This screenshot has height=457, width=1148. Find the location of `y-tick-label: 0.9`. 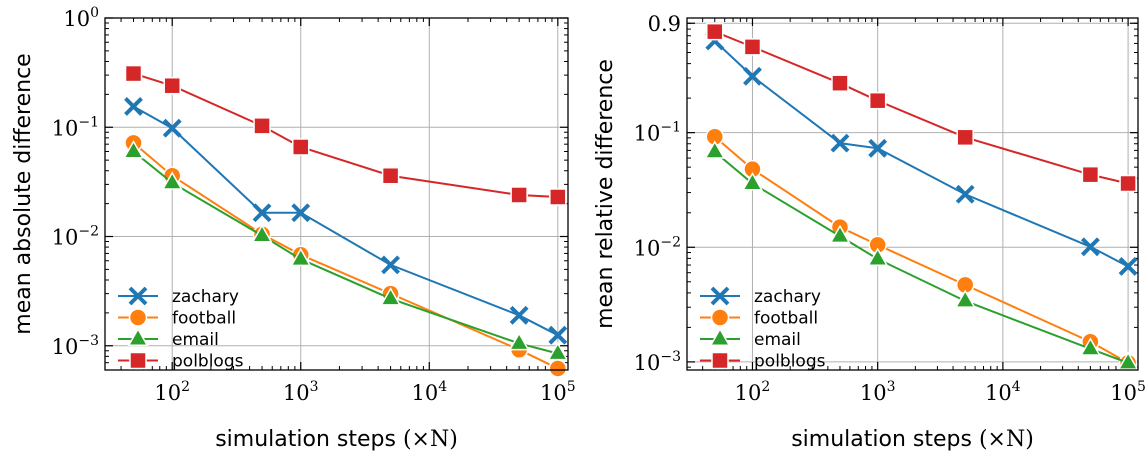

y-tick-label: 0.9 is located at coordinates (664, 24).